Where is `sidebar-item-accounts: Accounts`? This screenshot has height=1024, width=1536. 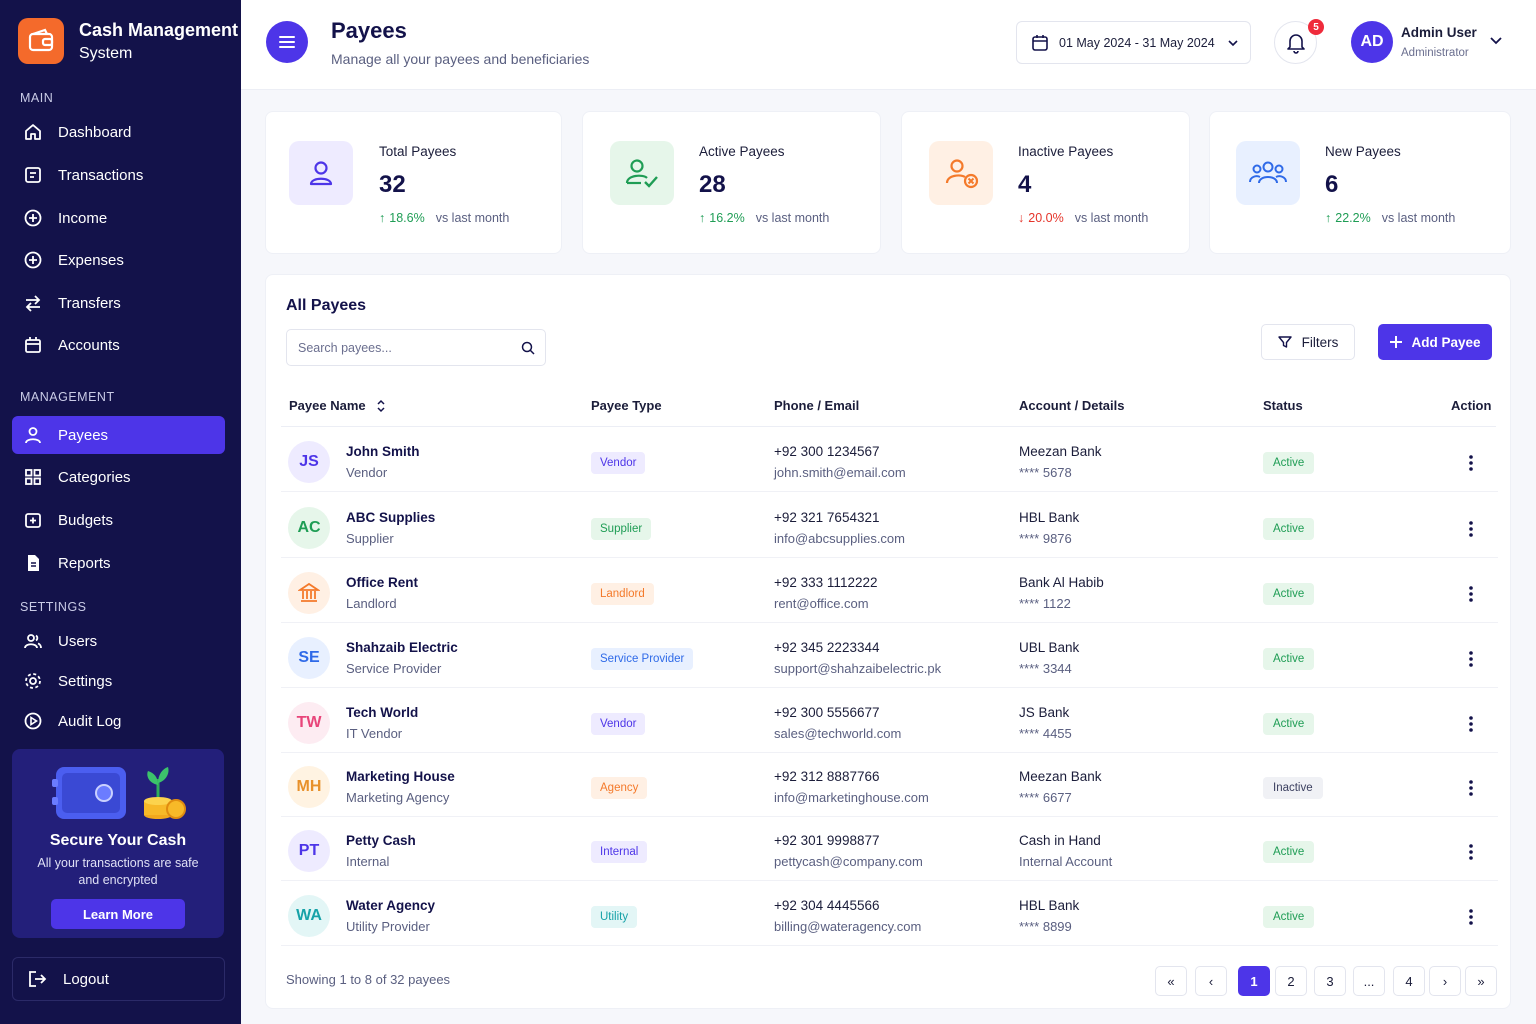 sidebar-item-accounts: Accounts is located at coordinates (118, 345).